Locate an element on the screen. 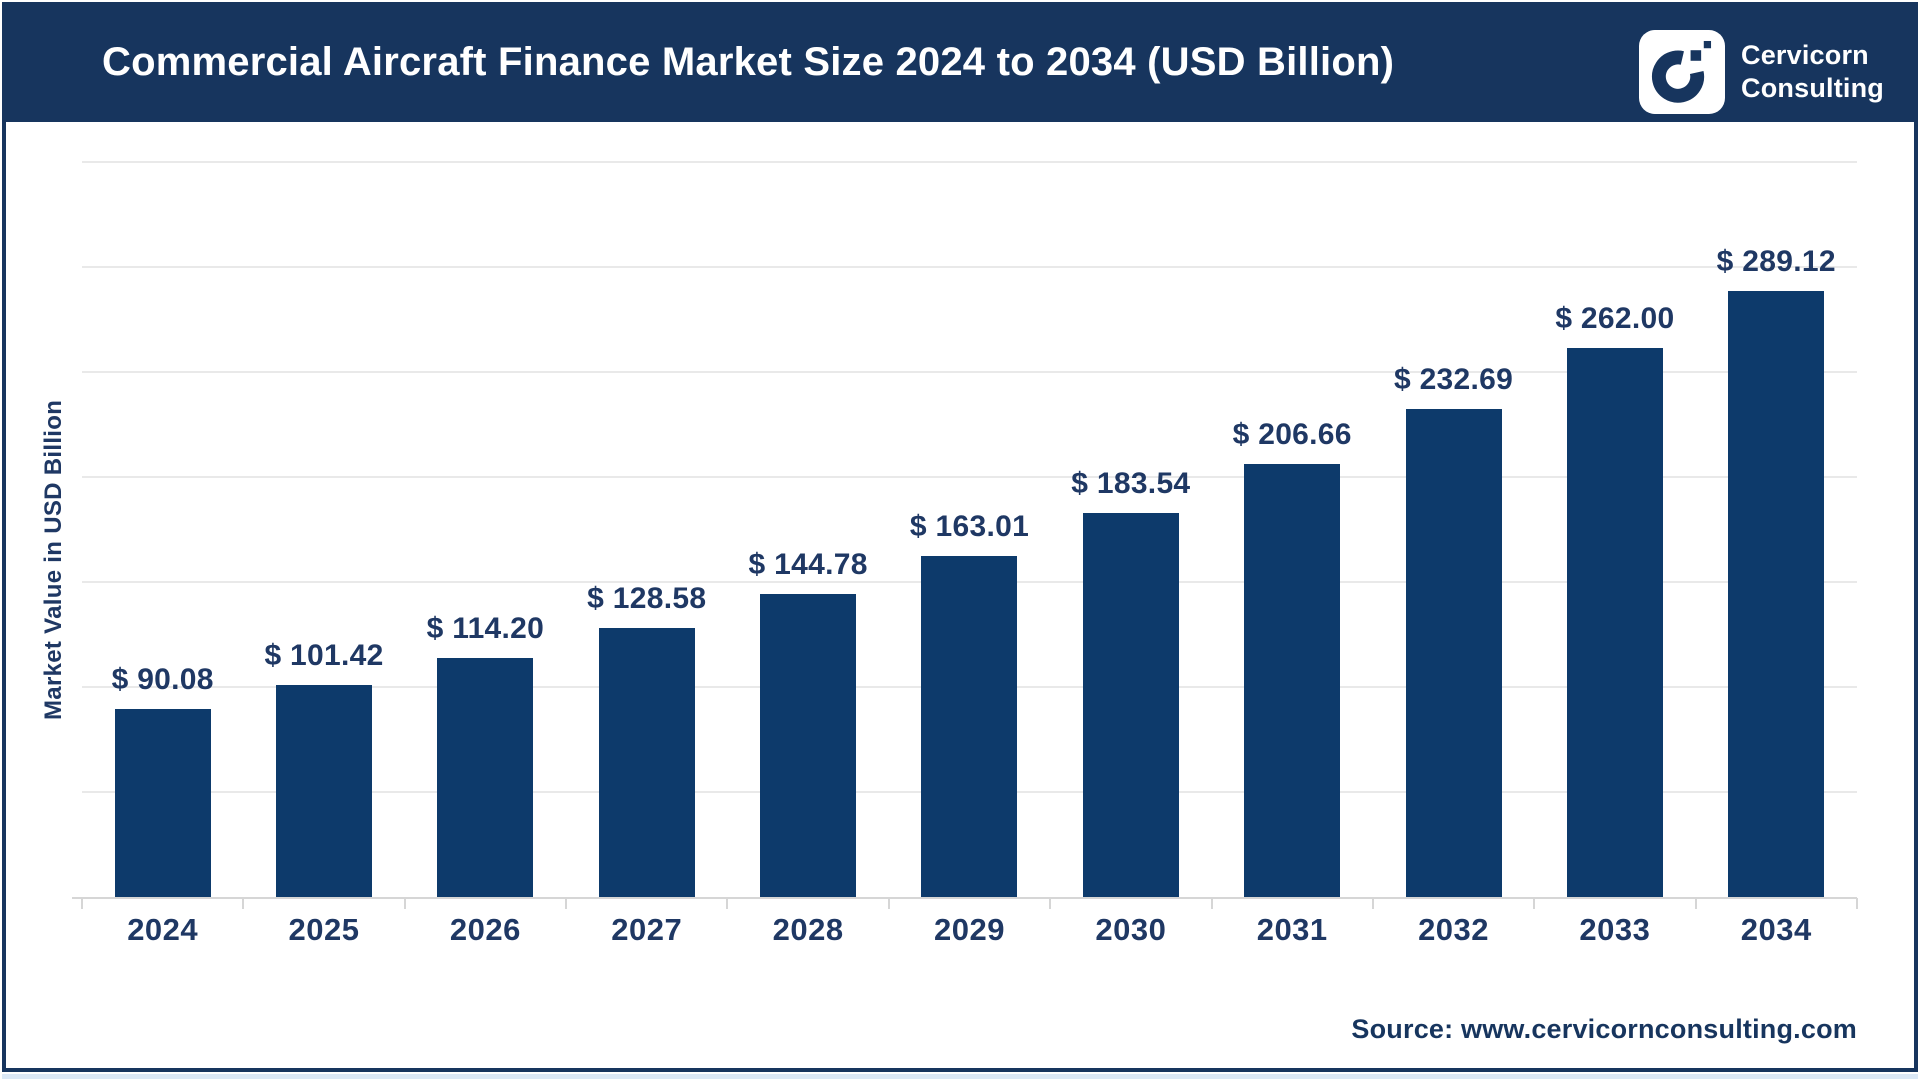 This screenshot has height=1080, width=1920. bar-slot-2031: $ 206.66 is located at coordinates (1292, 519).